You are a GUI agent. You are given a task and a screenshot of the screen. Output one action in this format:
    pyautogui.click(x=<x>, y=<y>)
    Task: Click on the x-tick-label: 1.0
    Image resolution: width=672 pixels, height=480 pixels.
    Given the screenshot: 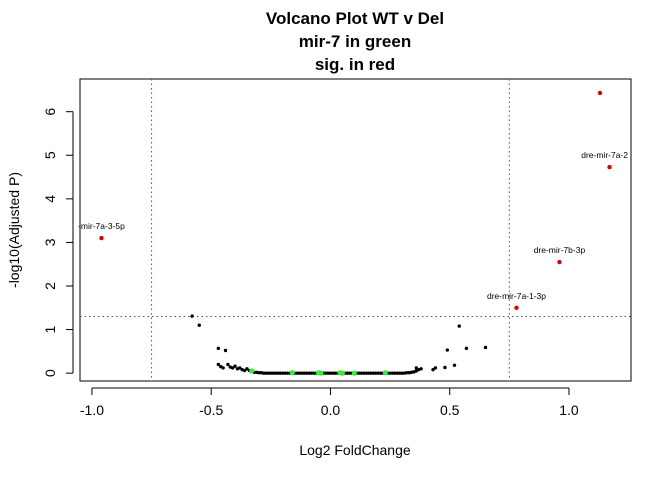 What is the action you would take?
    pyautogui.click(x=569, y=410)
    